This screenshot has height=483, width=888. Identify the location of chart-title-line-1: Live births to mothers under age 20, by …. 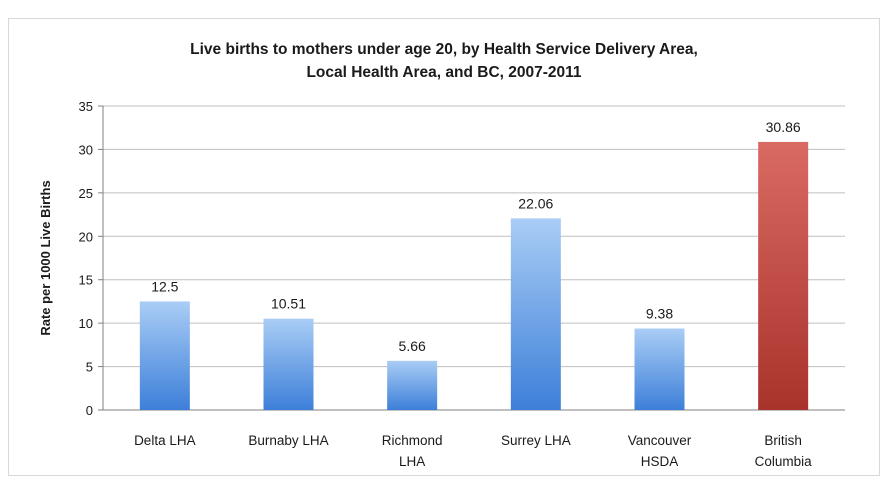
(444, 49).